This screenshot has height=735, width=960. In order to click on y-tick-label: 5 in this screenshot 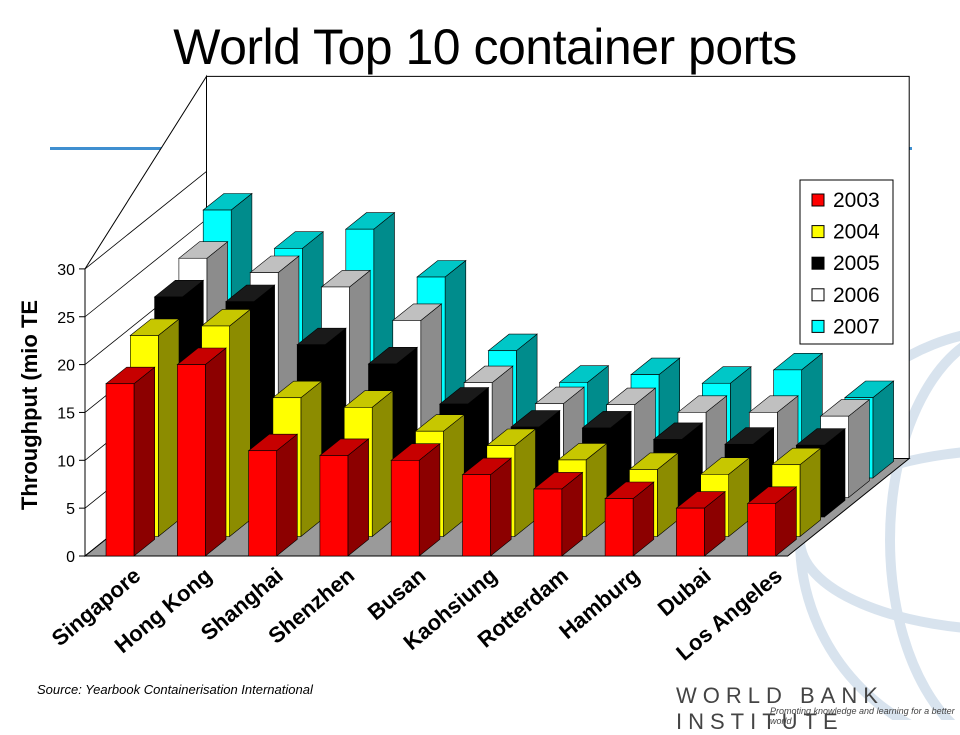, I will do `click(70, 509)`.